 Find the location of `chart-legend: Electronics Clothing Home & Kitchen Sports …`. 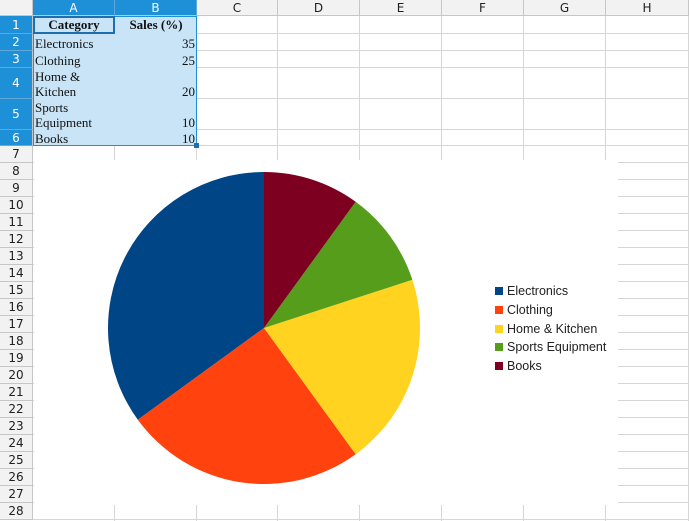

chart-legend: Electronics Clothing Home & Kitchen Sports … is located at coordinates (550, 328).